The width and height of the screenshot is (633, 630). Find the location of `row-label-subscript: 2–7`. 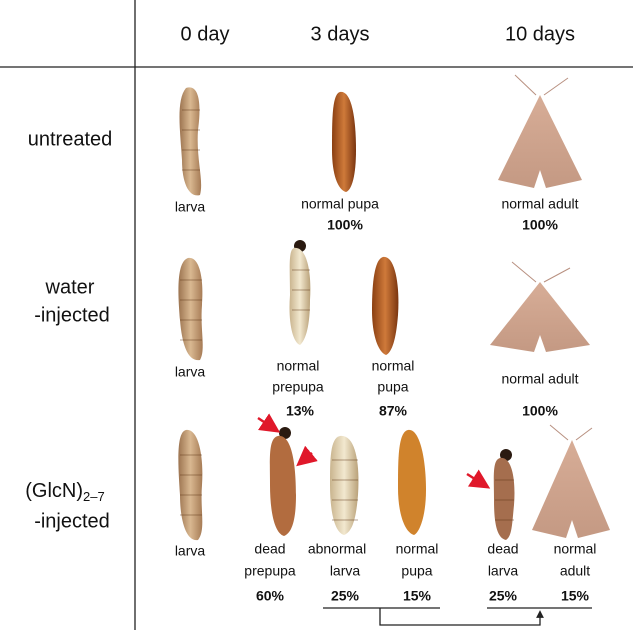

row-label-subscript: 2–7 is located at coordinates (94, 496).